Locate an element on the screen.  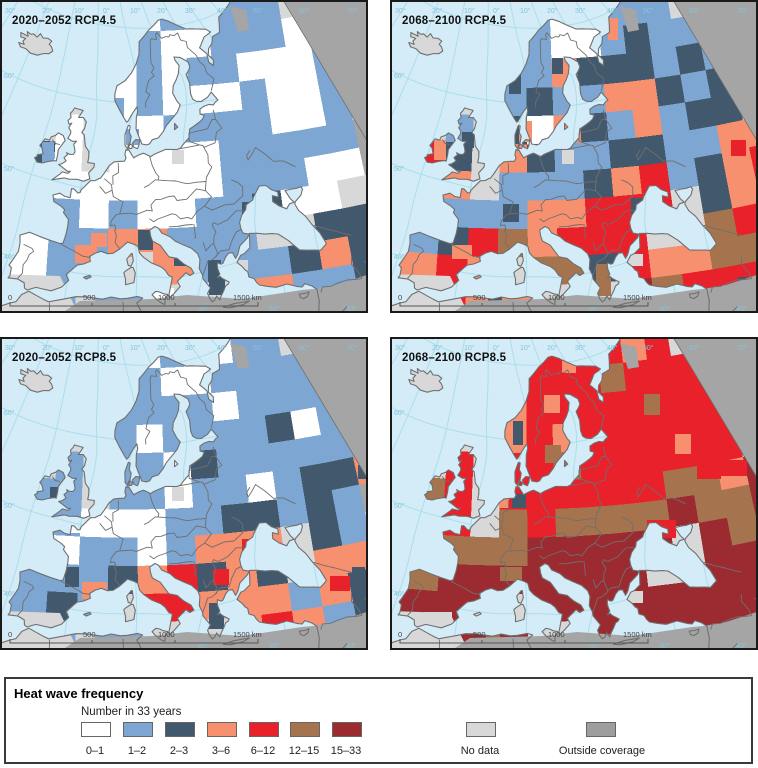
svg-text: 2020–2052 RCP8.5 is located at coordinates (64, 358).